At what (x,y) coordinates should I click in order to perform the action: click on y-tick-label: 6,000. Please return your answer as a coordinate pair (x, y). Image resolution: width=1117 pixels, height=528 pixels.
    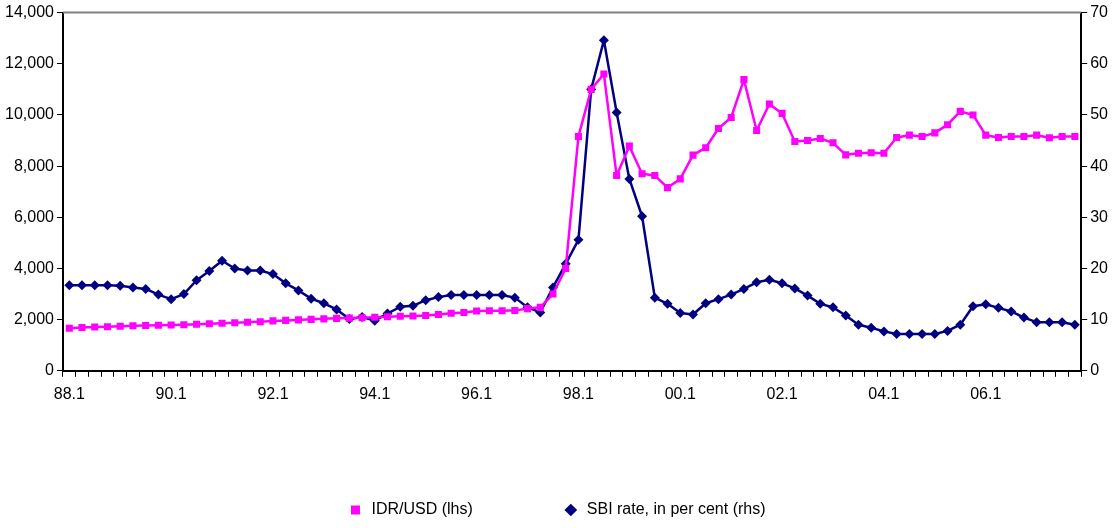
    Looking at the image, I should click on (34, 216).